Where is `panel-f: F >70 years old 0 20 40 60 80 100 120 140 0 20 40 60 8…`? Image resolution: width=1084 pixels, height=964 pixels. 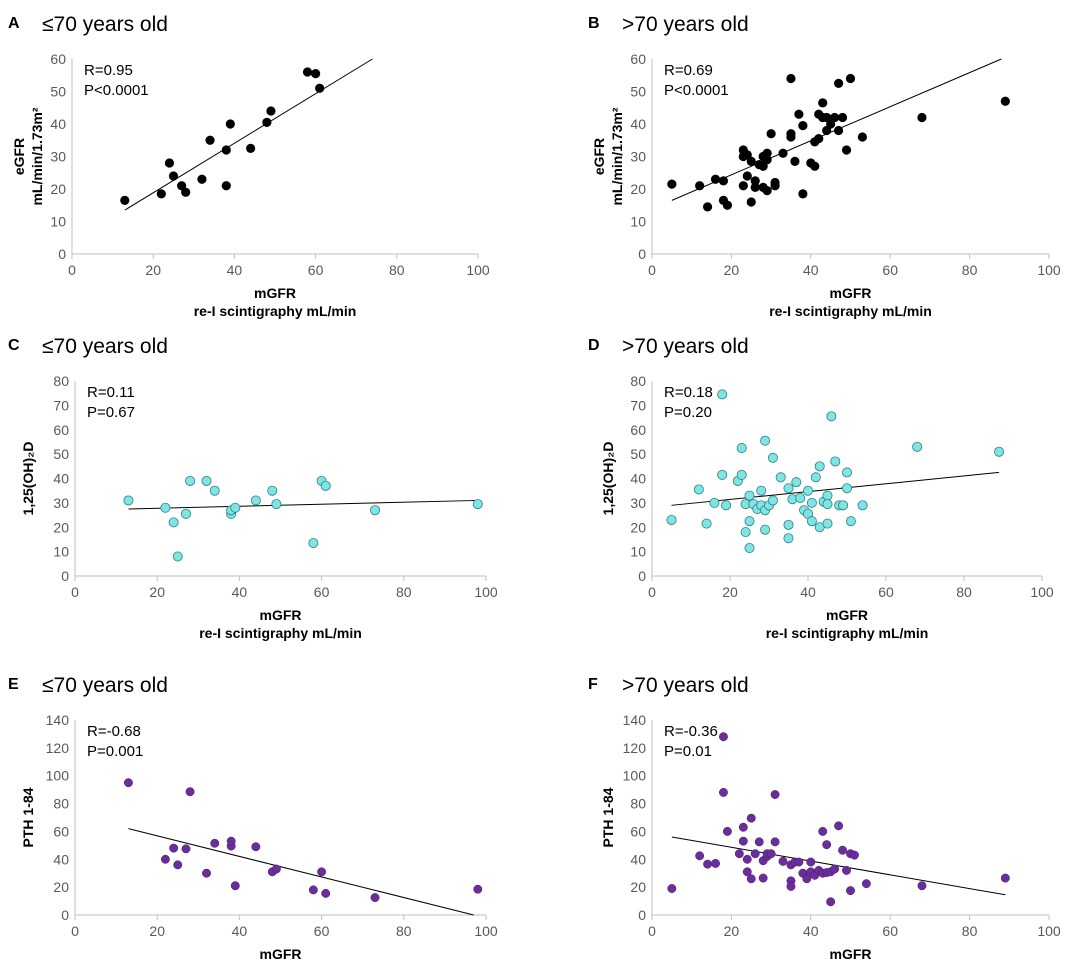
panel-f: F >70 years old 0 20 40 60 80 100 120 140 0 20 40 60 8… is located at coordinates (824, 818).